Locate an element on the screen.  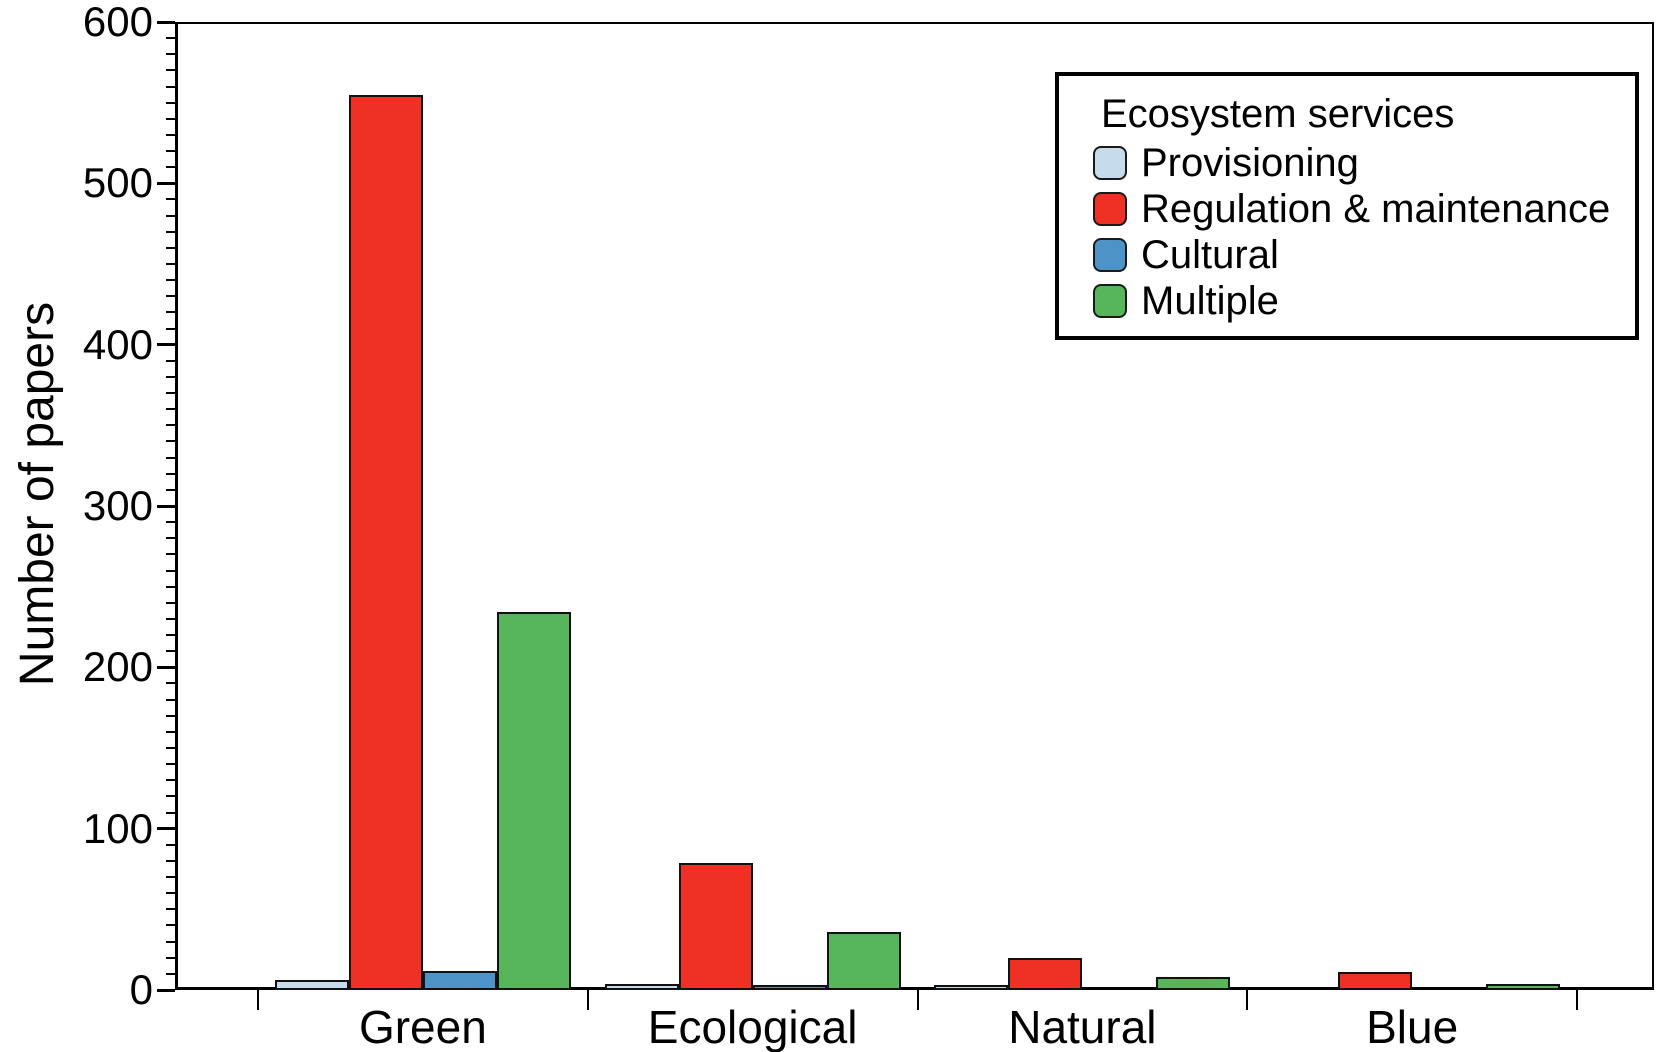
legend-label: Cultural is located at coordinates (1210, 255).